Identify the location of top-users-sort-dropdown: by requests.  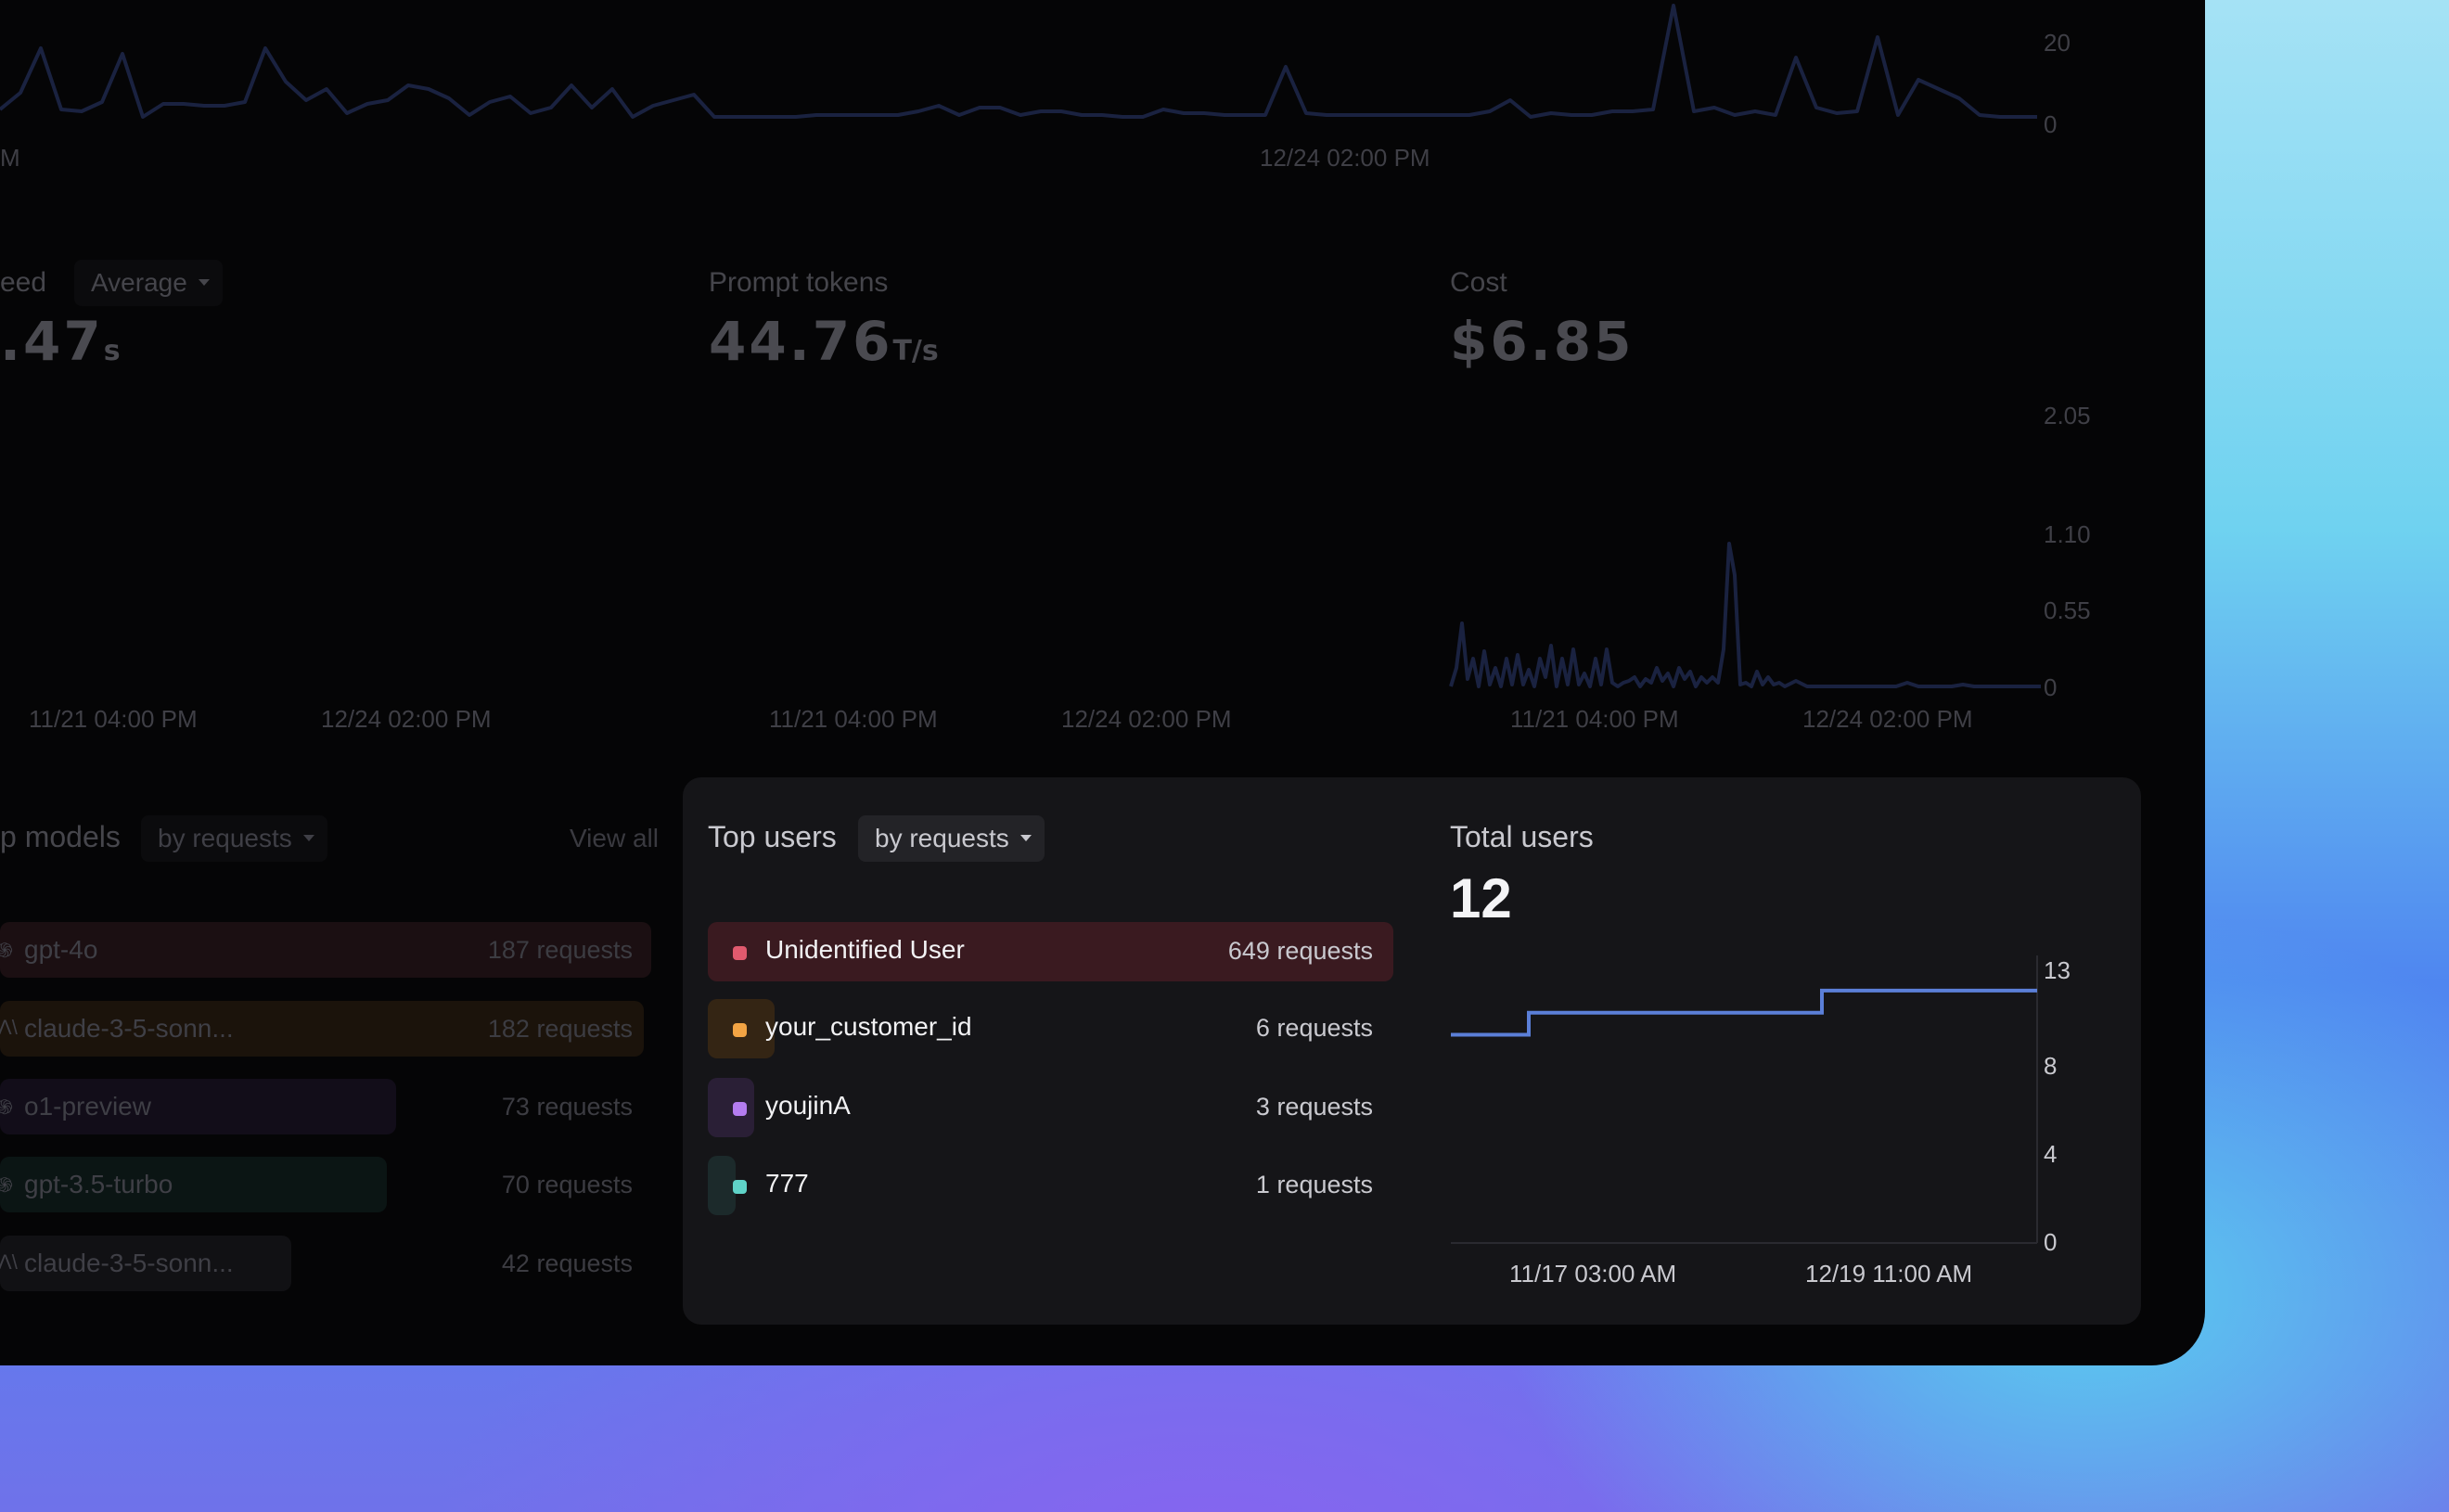
(951, 839).